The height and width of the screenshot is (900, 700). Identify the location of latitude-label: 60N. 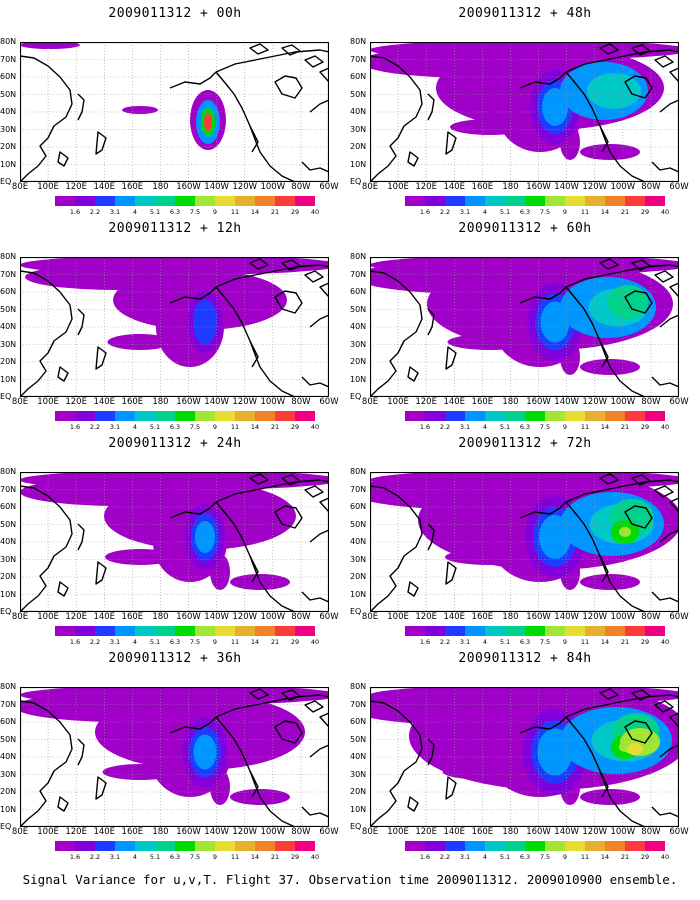
(8, 291).